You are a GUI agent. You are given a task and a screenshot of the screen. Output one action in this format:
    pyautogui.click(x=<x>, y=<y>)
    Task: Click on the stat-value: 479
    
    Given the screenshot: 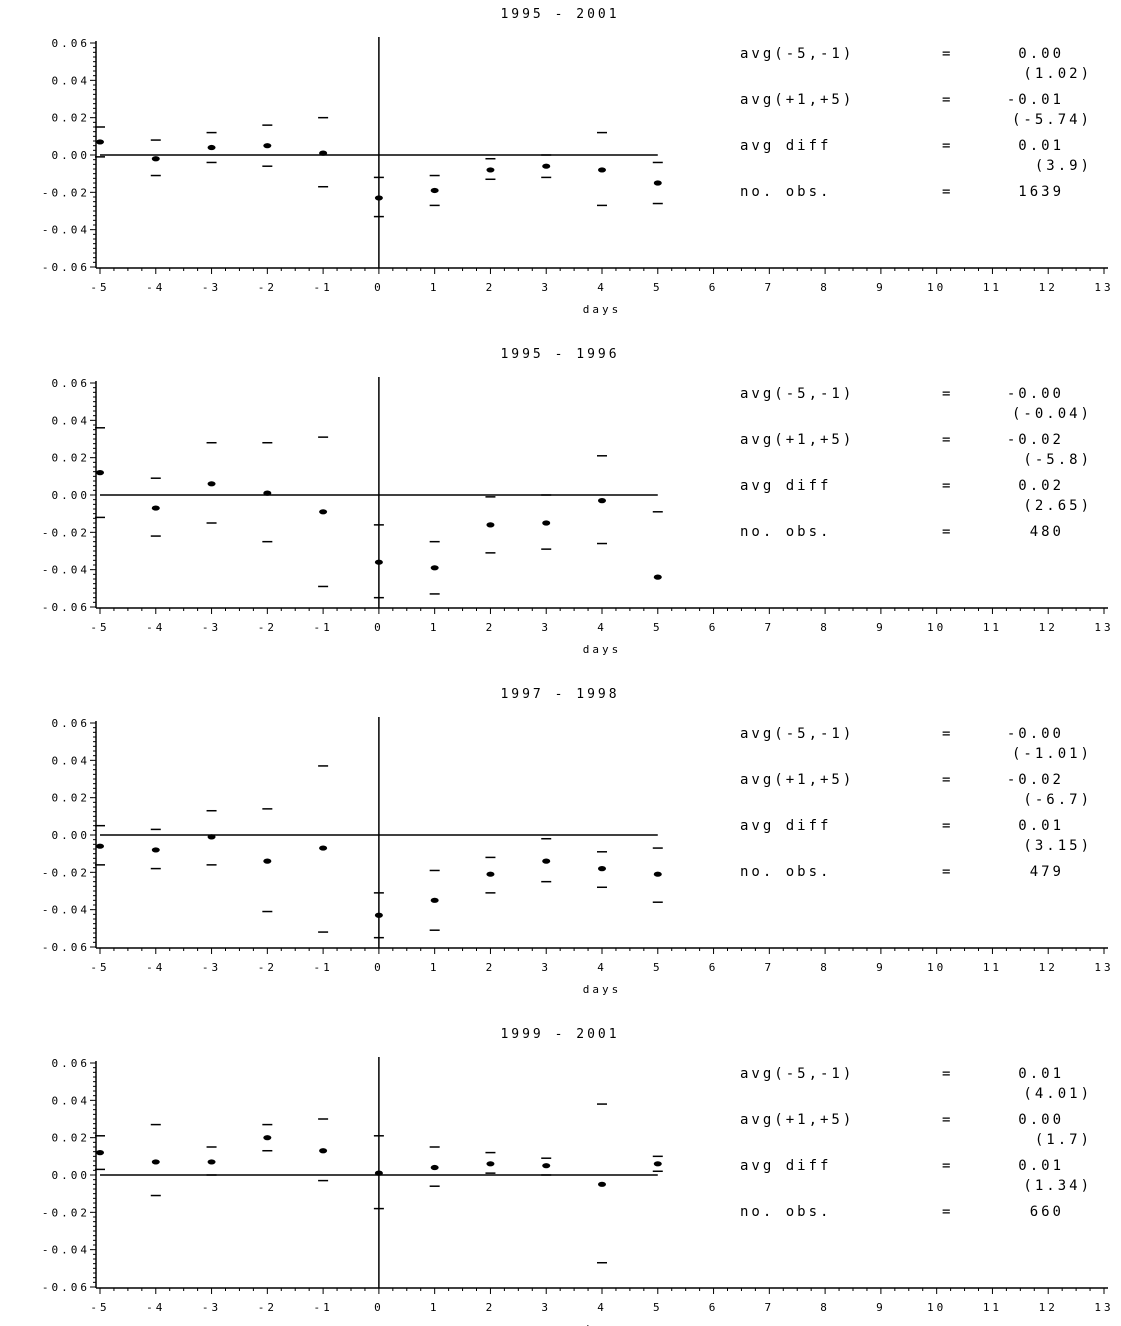 What is the action you would take?
    pyautogui.click(x=1047, y=872)
    